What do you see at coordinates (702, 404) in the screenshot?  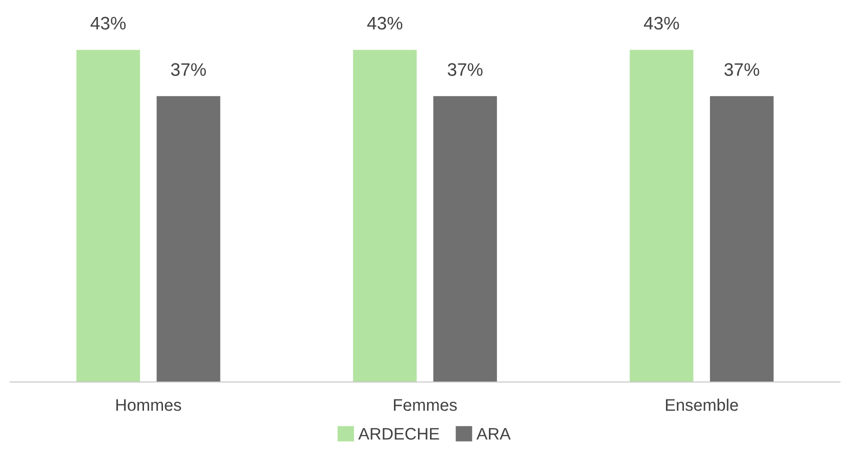 I see `x-tick-label: Ensemble` at bounding box center [702, 404].